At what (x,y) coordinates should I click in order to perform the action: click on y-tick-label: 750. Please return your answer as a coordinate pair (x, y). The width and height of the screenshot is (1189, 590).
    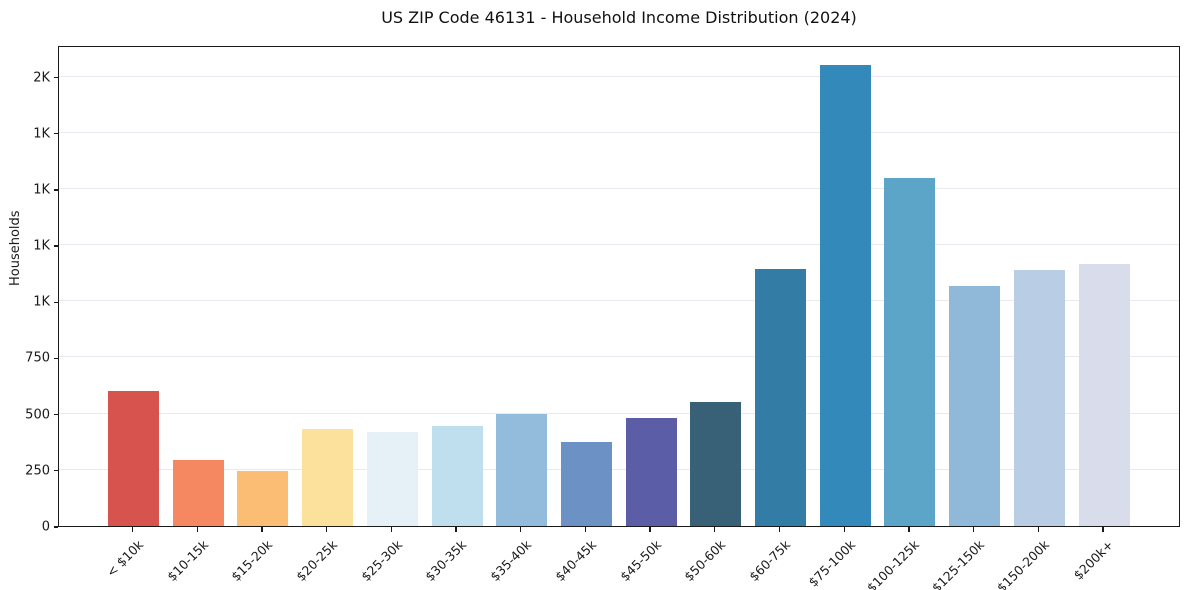
    Looking at the image, I should click on (37, 358).